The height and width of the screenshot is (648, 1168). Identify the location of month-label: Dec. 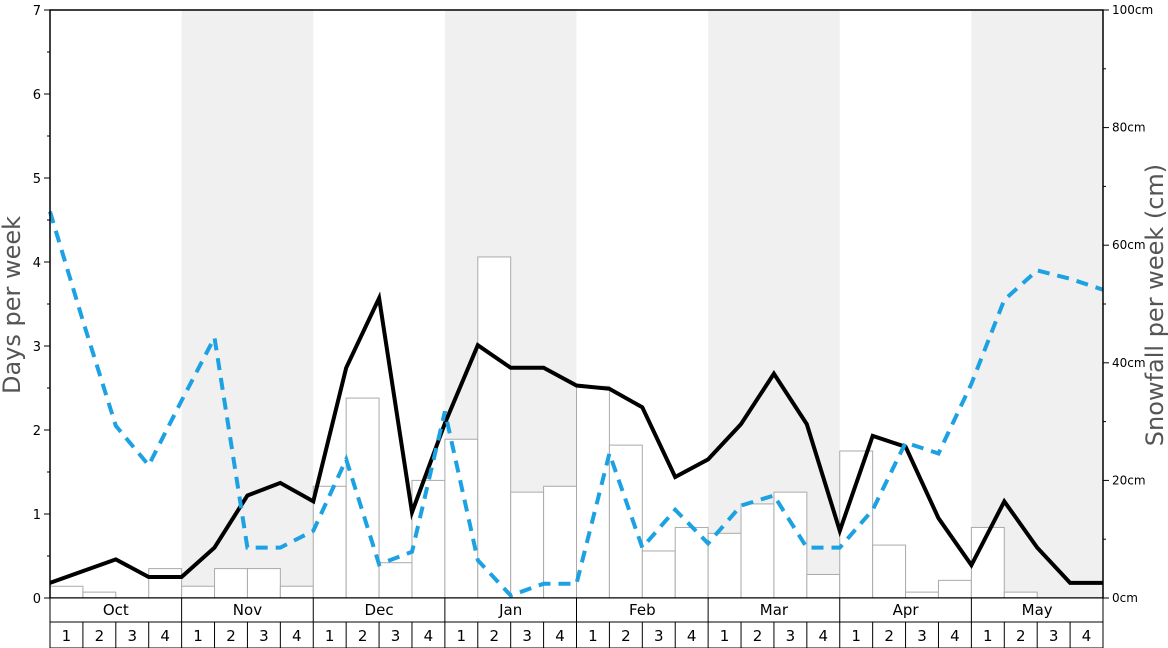
(379, 610).